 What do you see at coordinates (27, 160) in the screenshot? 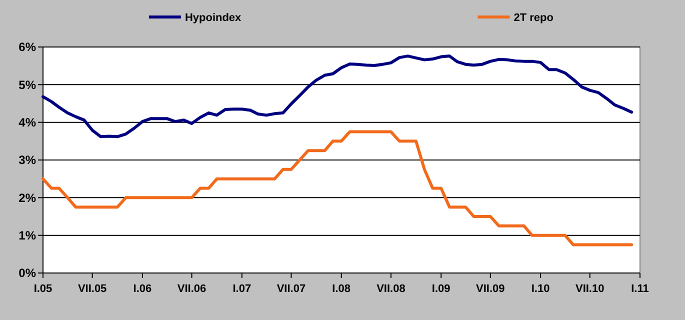
I see `y-tick-label: 3%` at bounding box center [27, 160].